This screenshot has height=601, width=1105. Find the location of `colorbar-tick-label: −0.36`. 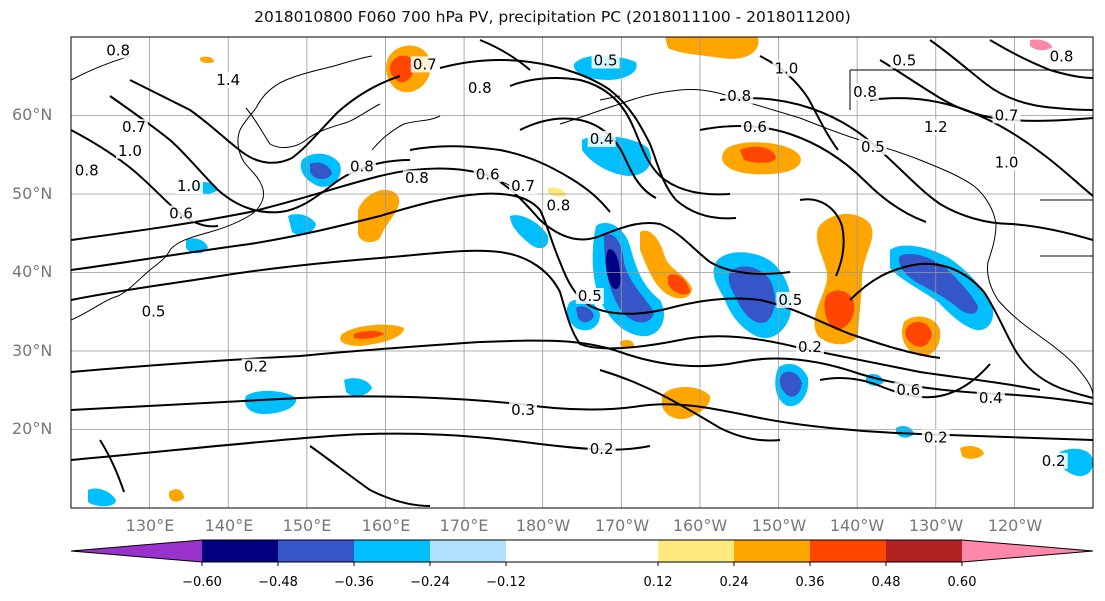

colorbar-tick-label: −0.36 is located at coordinates (354, 582).